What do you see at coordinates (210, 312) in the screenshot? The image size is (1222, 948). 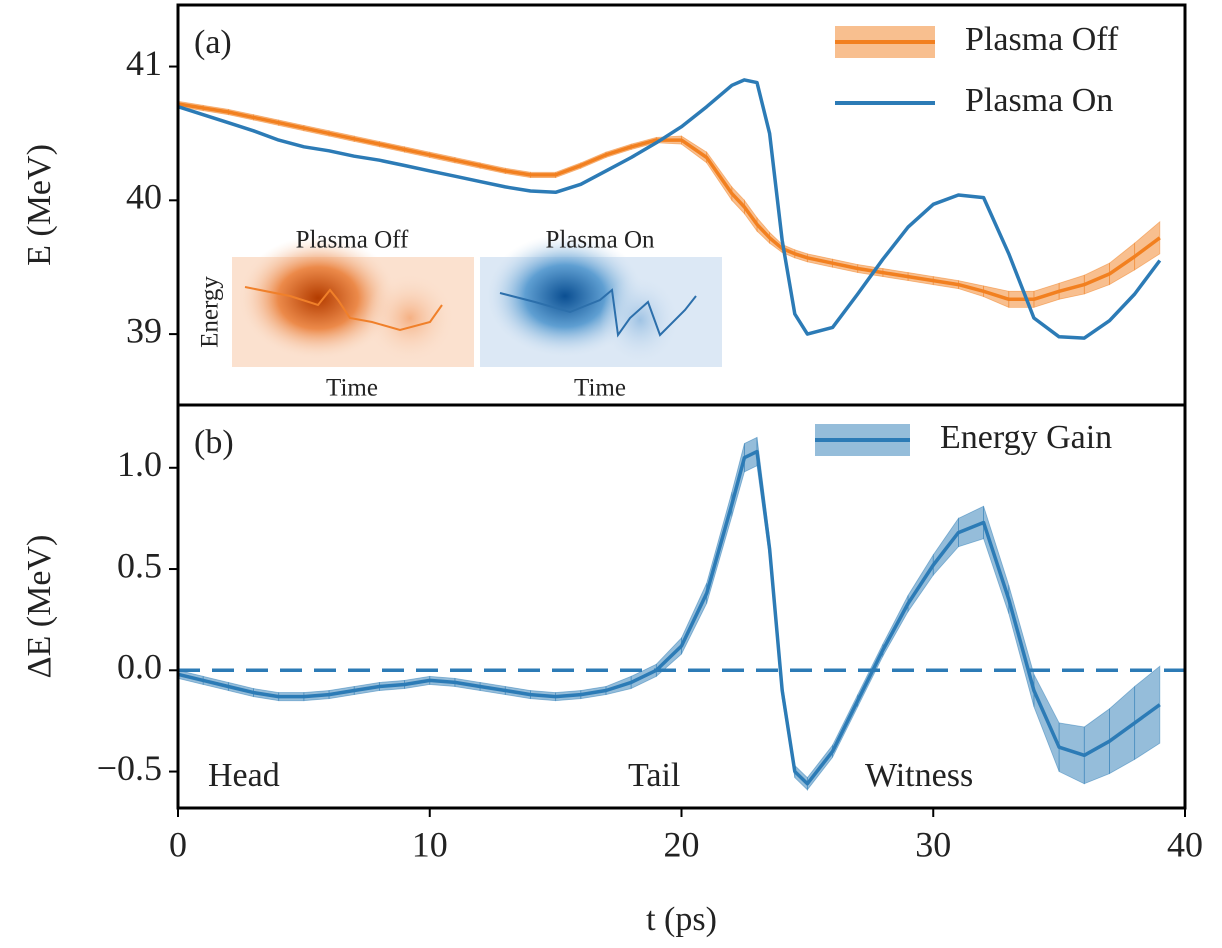 I see `inset-ylabel: Energy` at bounding box center [210, 312].